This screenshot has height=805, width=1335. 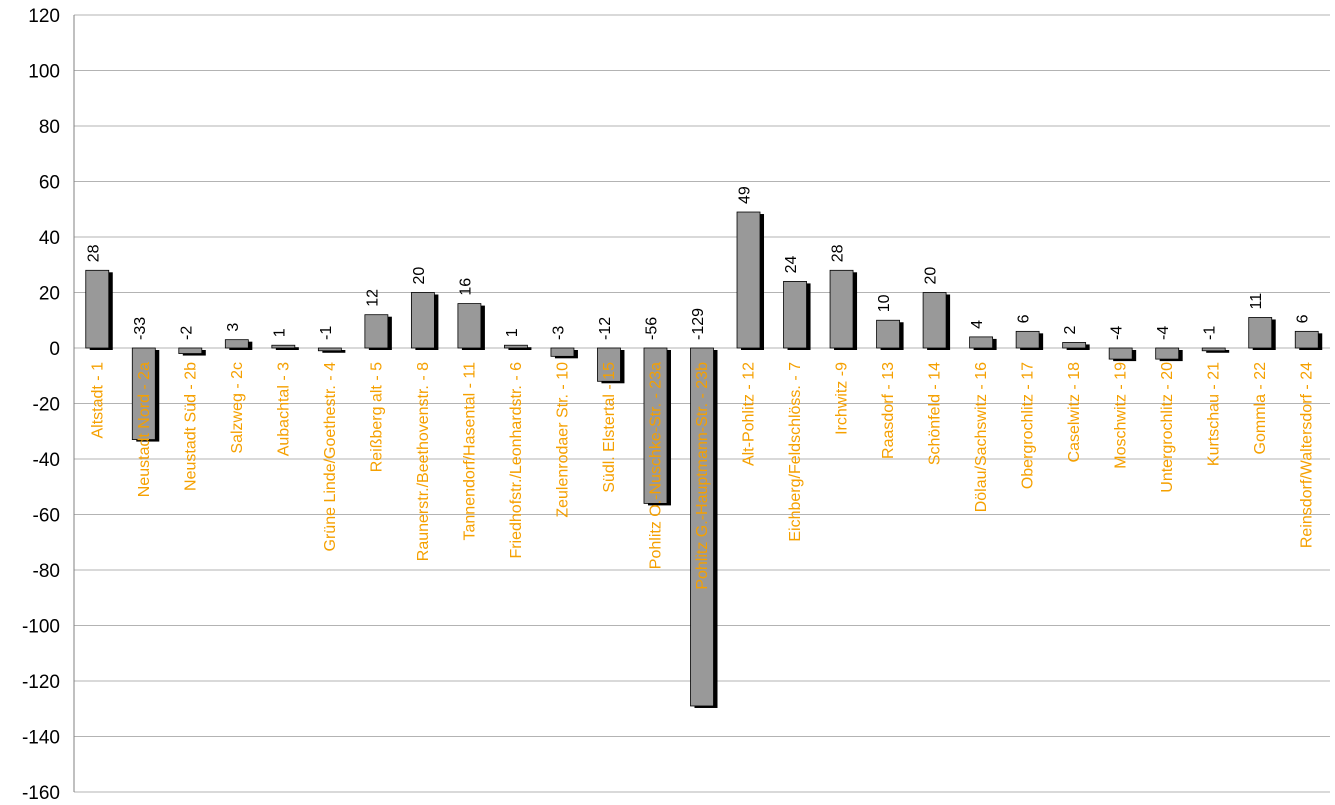 I want to click on y-tick-label: 60, so click(x=49, y=183).